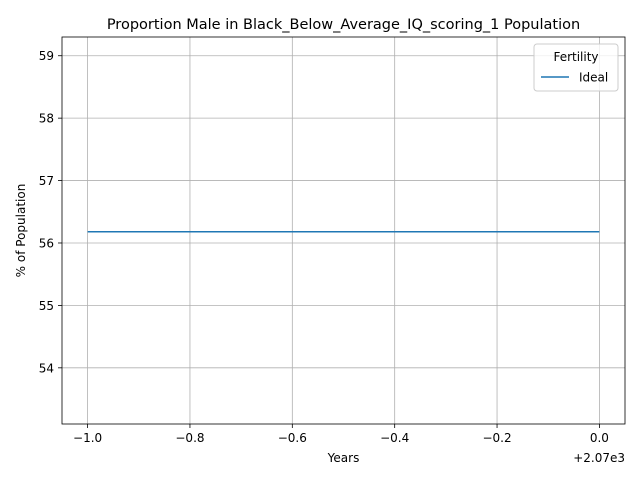 This screenshot has height=480, width=640. What do you see at coordinates (343, 458) in the screenshot?
I see `x-axis-title: Years` at bounding box center [343, 458].